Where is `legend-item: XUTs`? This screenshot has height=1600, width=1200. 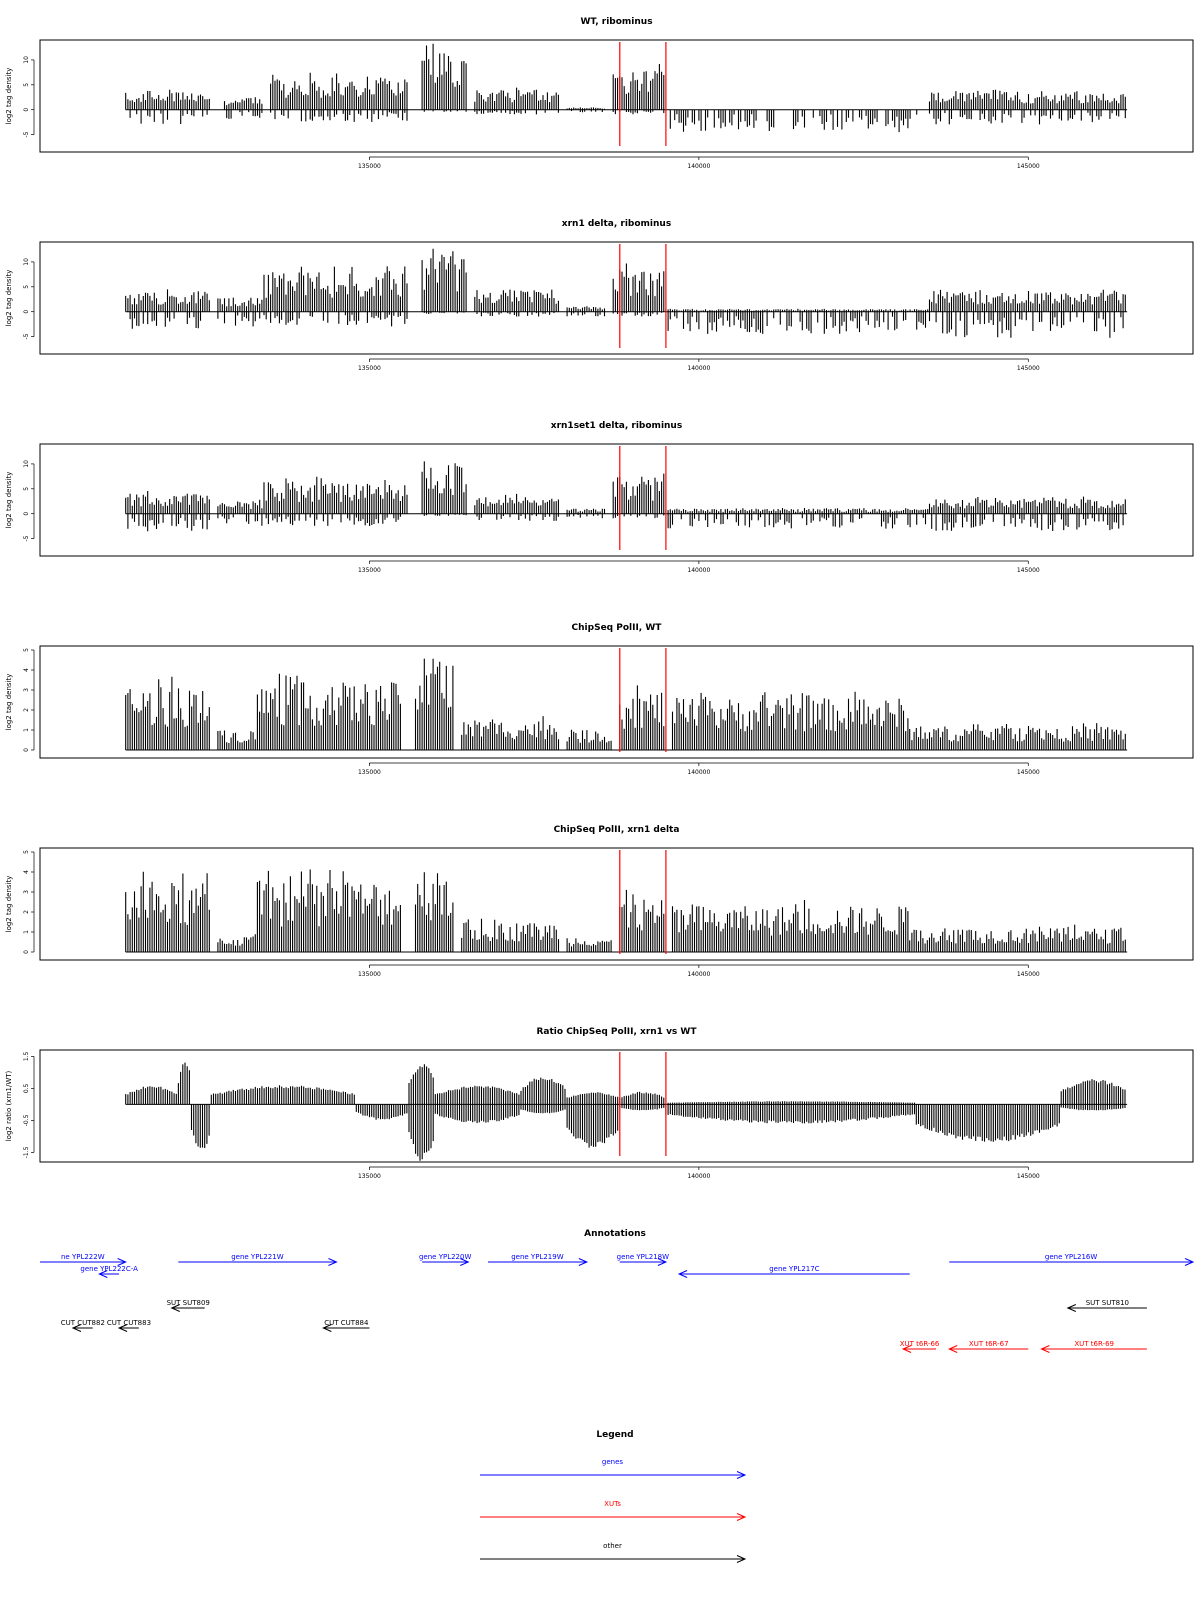 legend-item: XUTs is located at coordinates (613, 1510).